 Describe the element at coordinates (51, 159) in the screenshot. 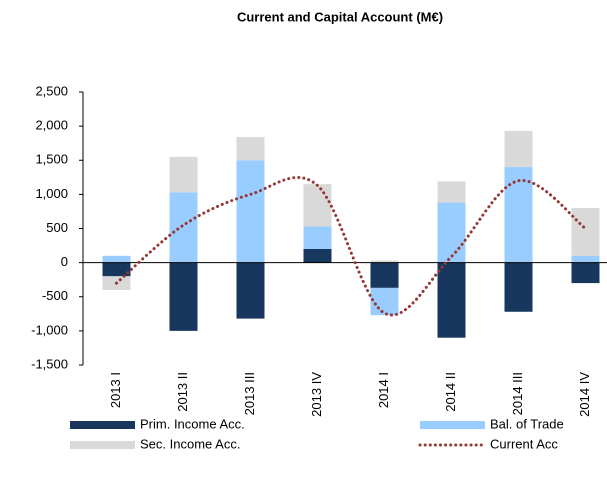

I see `y-tick-label: 1,500` at that location.